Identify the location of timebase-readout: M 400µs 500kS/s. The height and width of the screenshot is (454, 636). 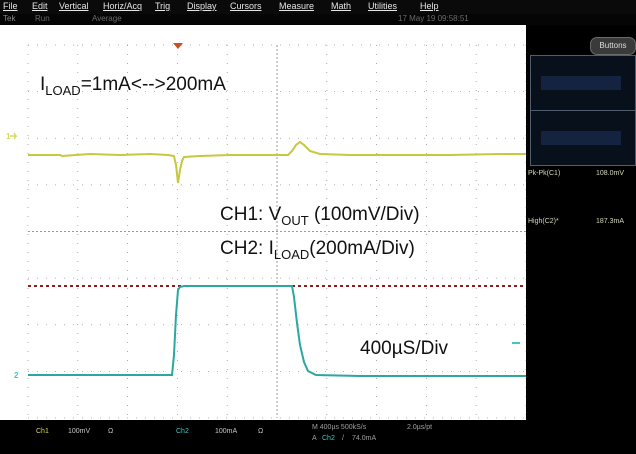
(339, 427).